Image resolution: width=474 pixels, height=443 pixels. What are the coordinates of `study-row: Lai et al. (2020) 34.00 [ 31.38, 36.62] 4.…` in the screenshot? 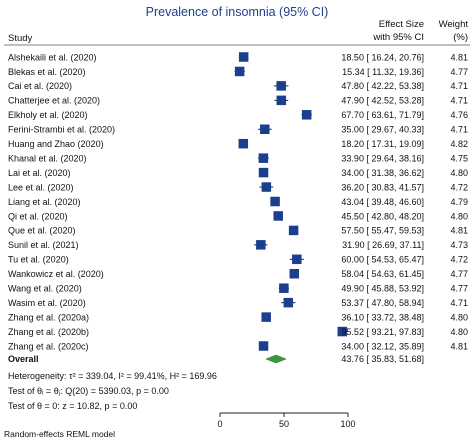 It's located at (238, 172).